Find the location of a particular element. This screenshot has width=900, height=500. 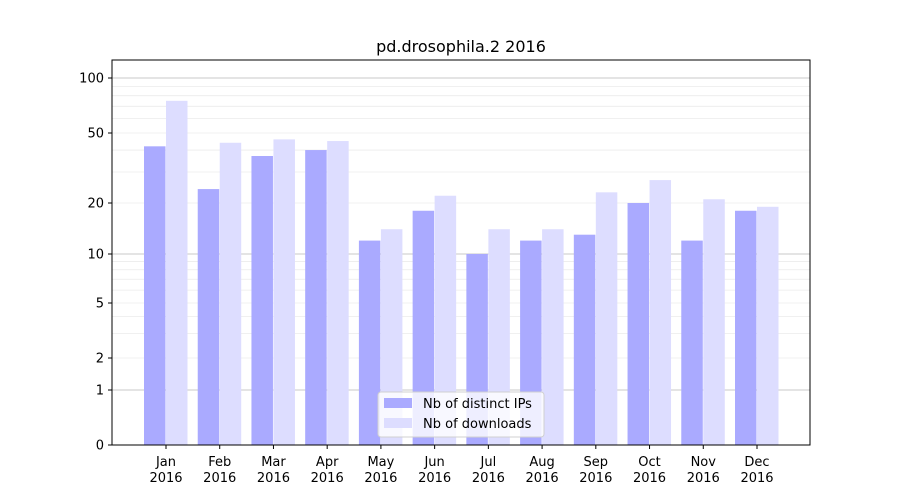

y-axis: 0 1 2 5 10 20 50 100 is located at coordinates (95, 263).